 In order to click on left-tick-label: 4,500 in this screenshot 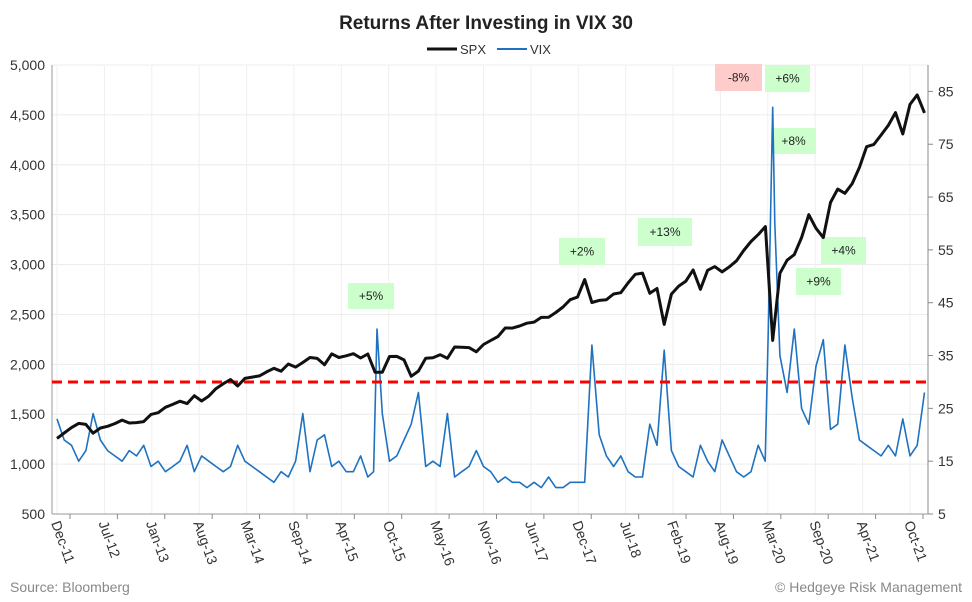, I will do `click(27, 115)`.